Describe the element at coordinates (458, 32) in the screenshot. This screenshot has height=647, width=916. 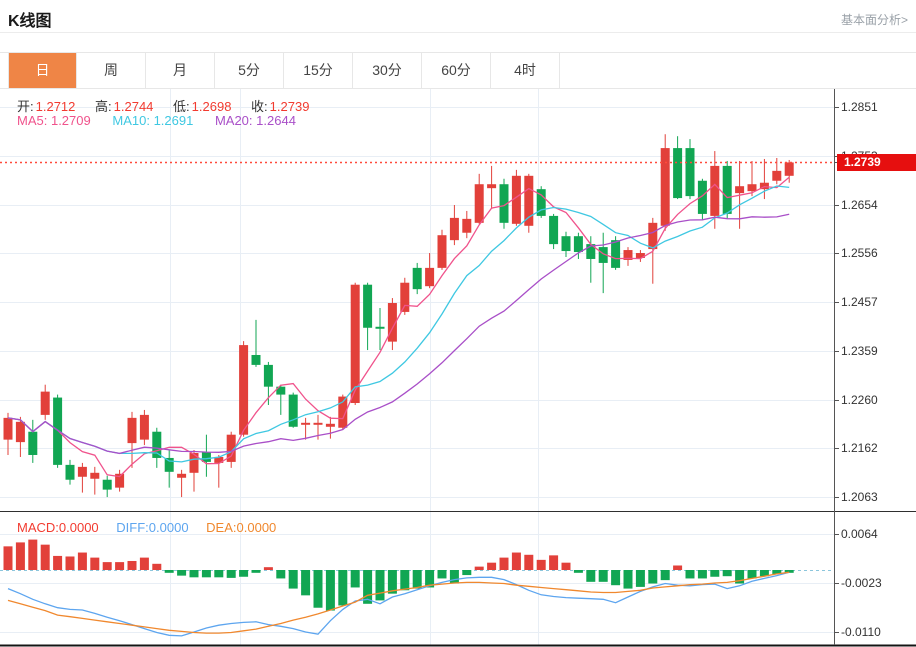
I see `title-divider` at that location.